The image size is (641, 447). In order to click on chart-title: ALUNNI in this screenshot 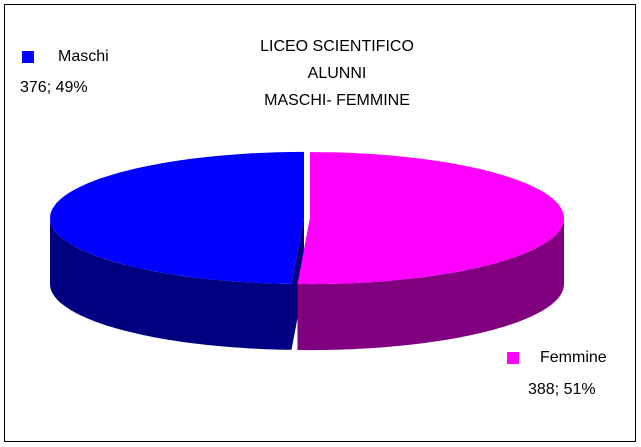, I will do `click(337, 73)`.